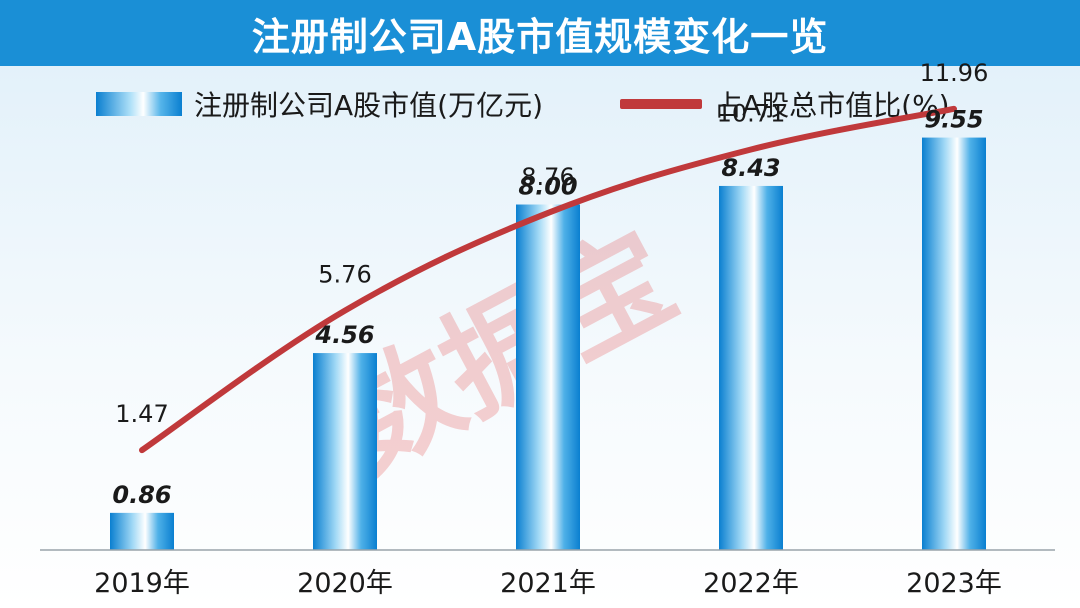 The image size is (1080, 608). I want to click on chart-title: 注册制公司A股市值规模变化一览, so click(540, 36).